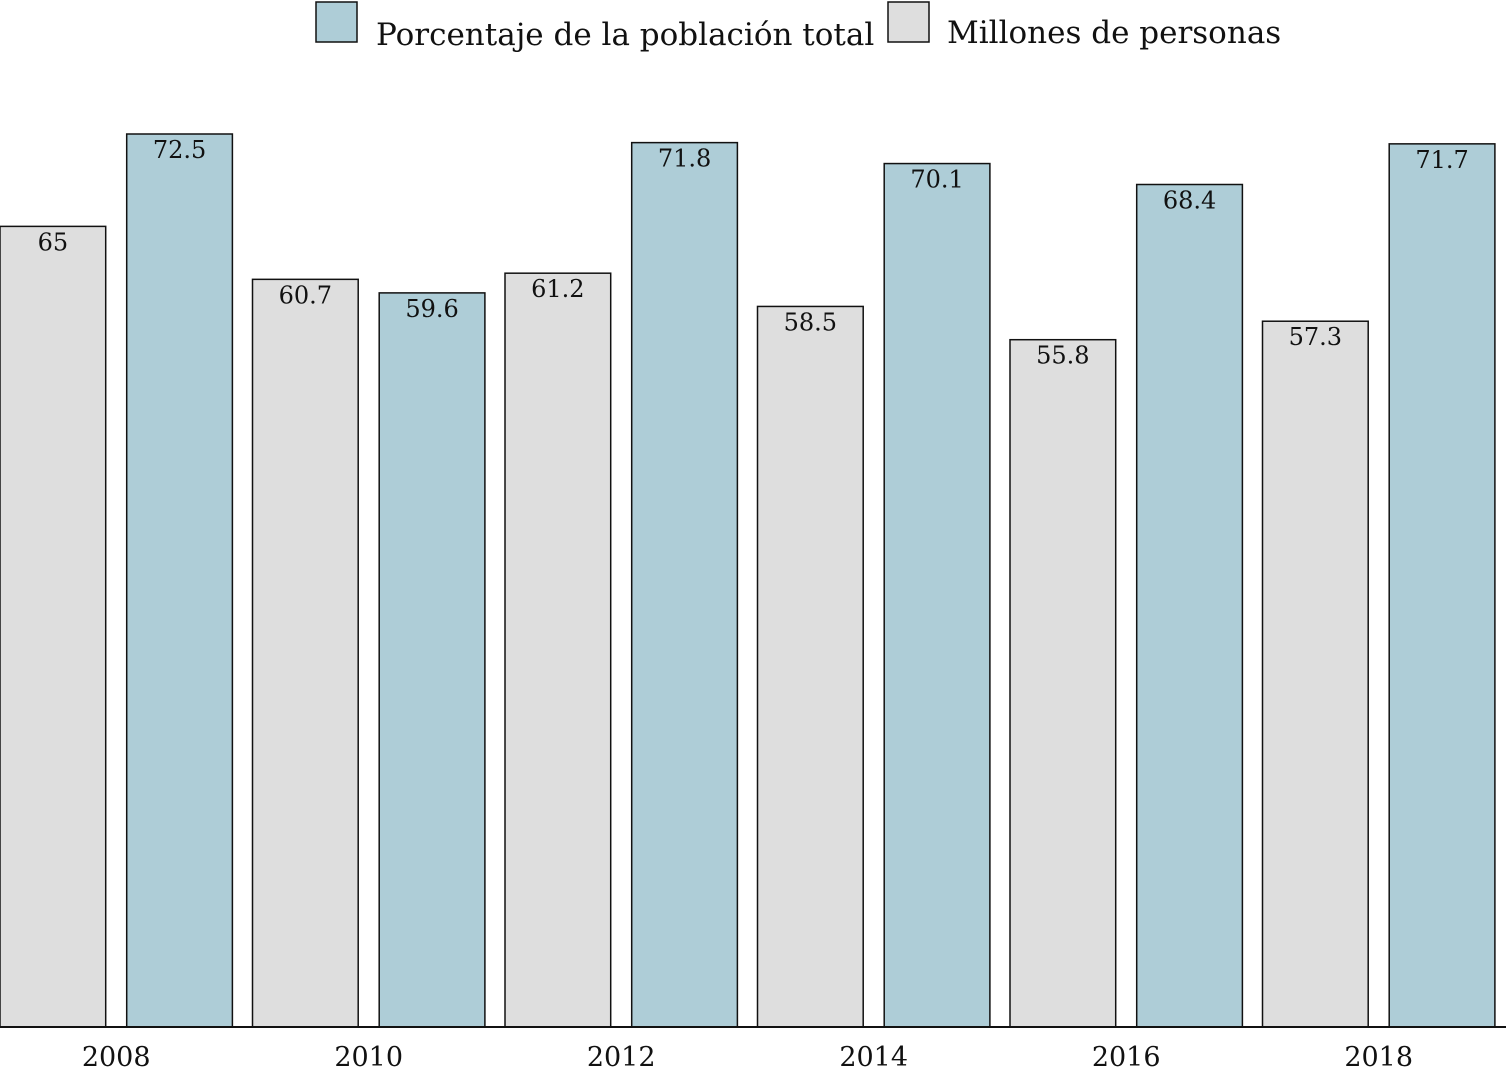 This screenshot has height=1074, width=1506. Describe the element at coordinates (684, 159) in the screenshot. I see `data-label-porcentaje-2: 71.8` at that location.